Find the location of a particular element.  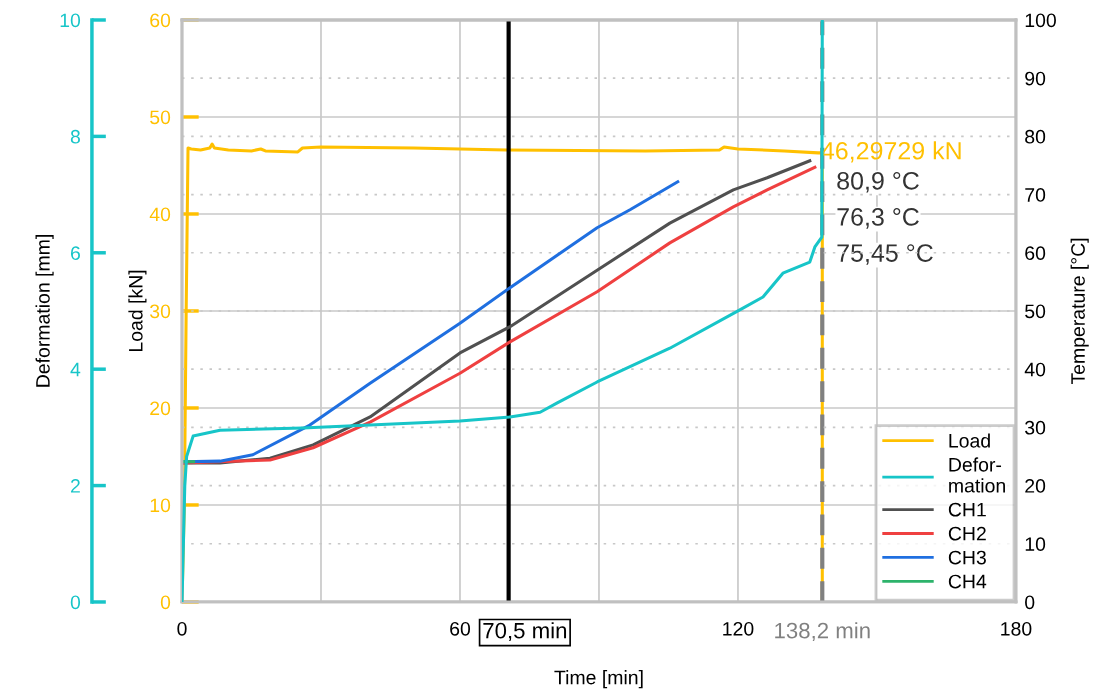

y-tick-label: 60 is located at coordinates (160, 20).